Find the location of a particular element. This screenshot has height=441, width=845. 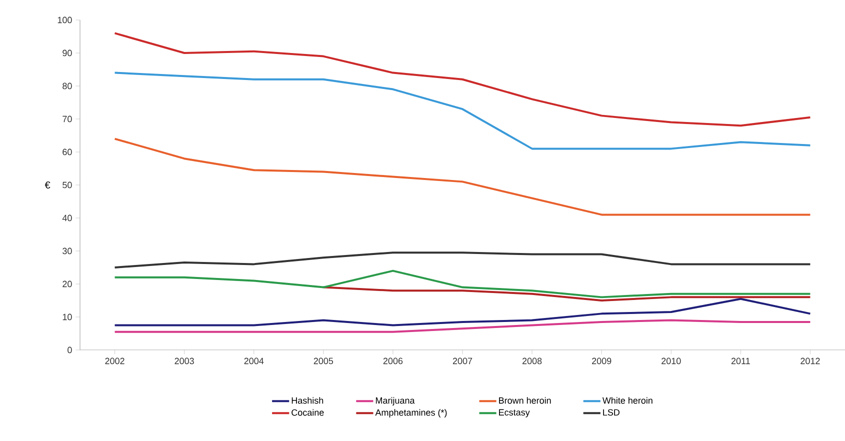

x-tick-label: 2005 is located at coordinates (324, 361).